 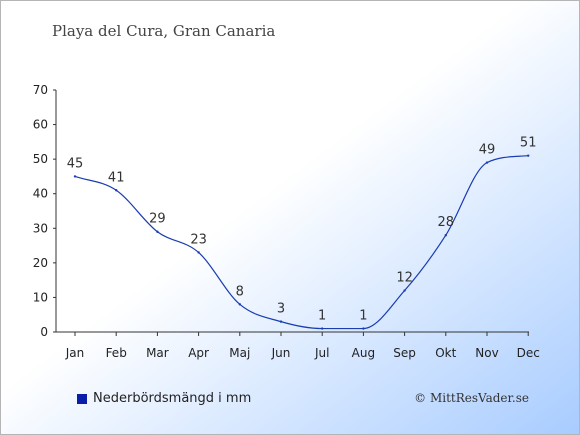 I want to click on legend: Nederbördsmängd i mm, so click(x=164, y=398).